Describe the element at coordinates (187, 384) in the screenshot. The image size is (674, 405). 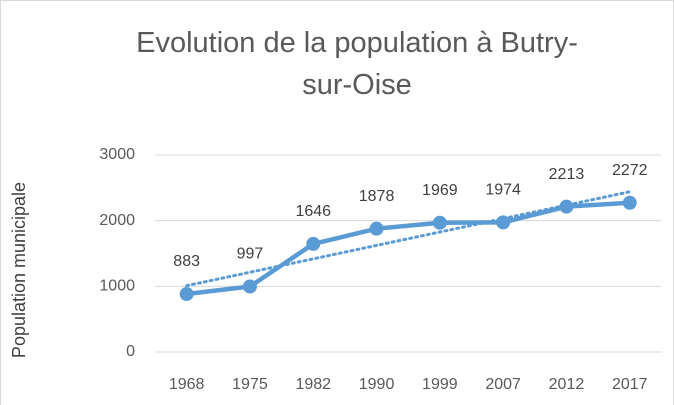
I see `x-tick-label: 1968` at that location.